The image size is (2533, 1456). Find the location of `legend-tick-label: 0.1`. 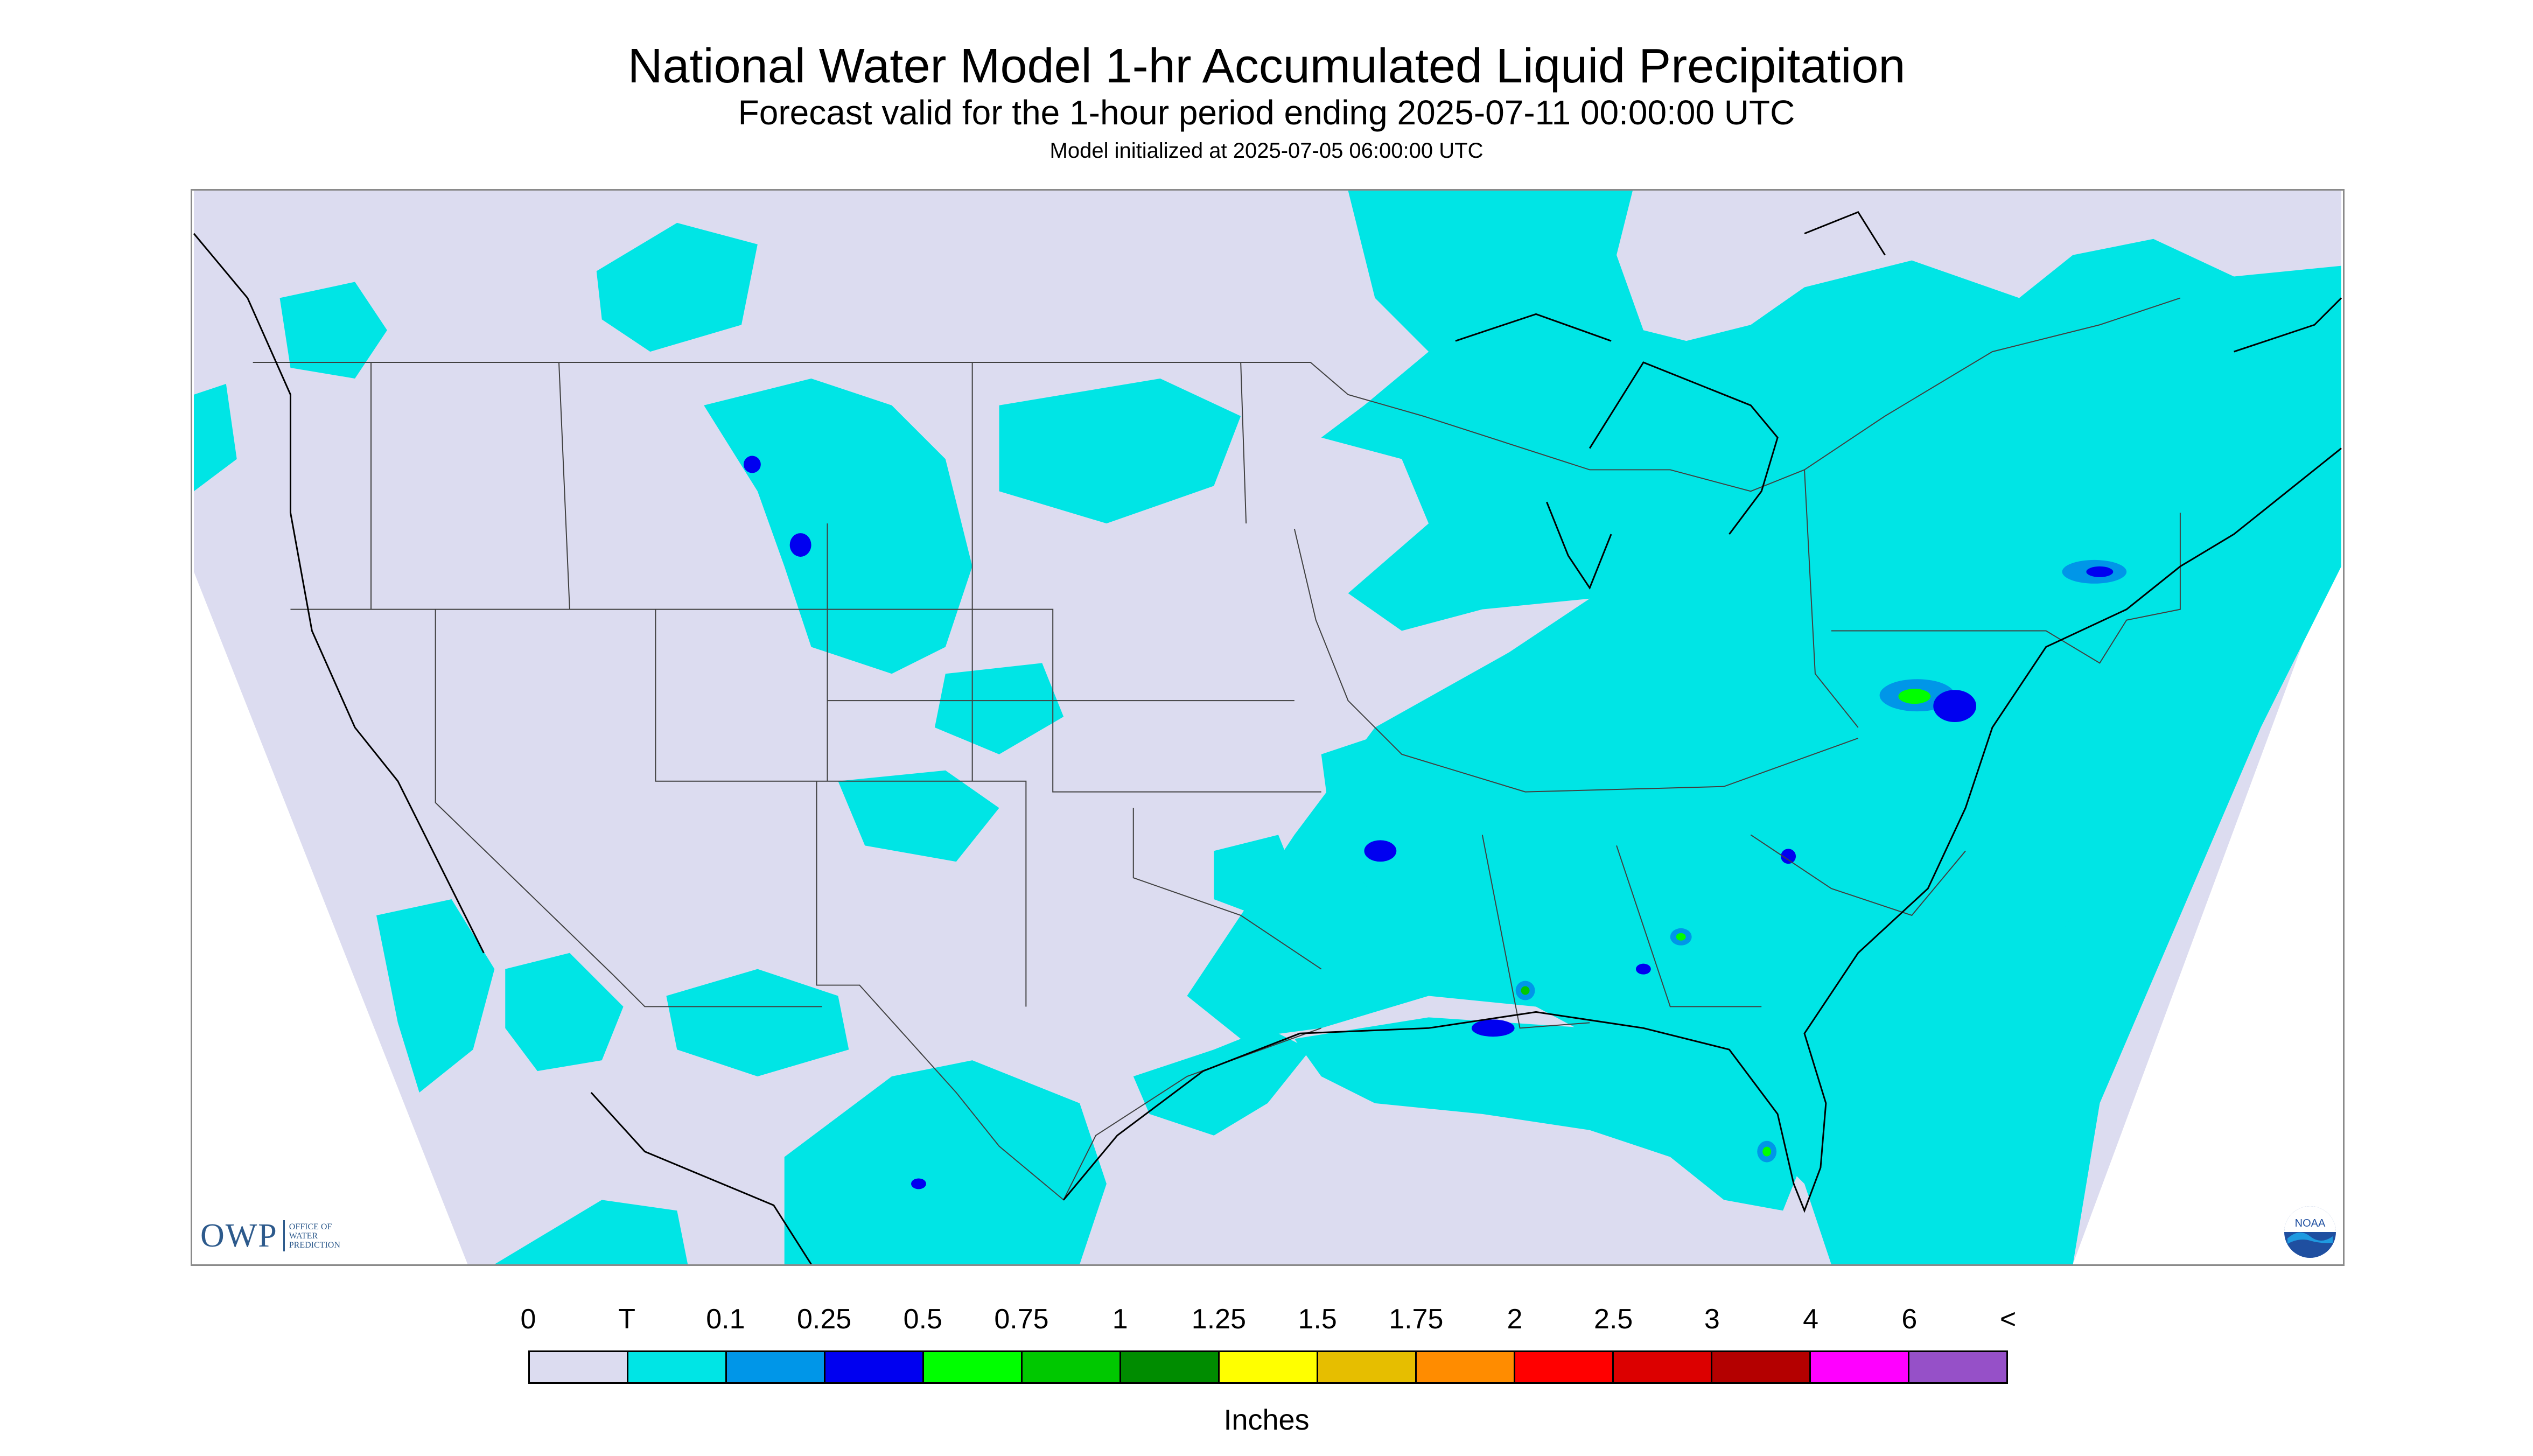

legend-tick-label: 0.1 is located at coordinates (725, 1319).